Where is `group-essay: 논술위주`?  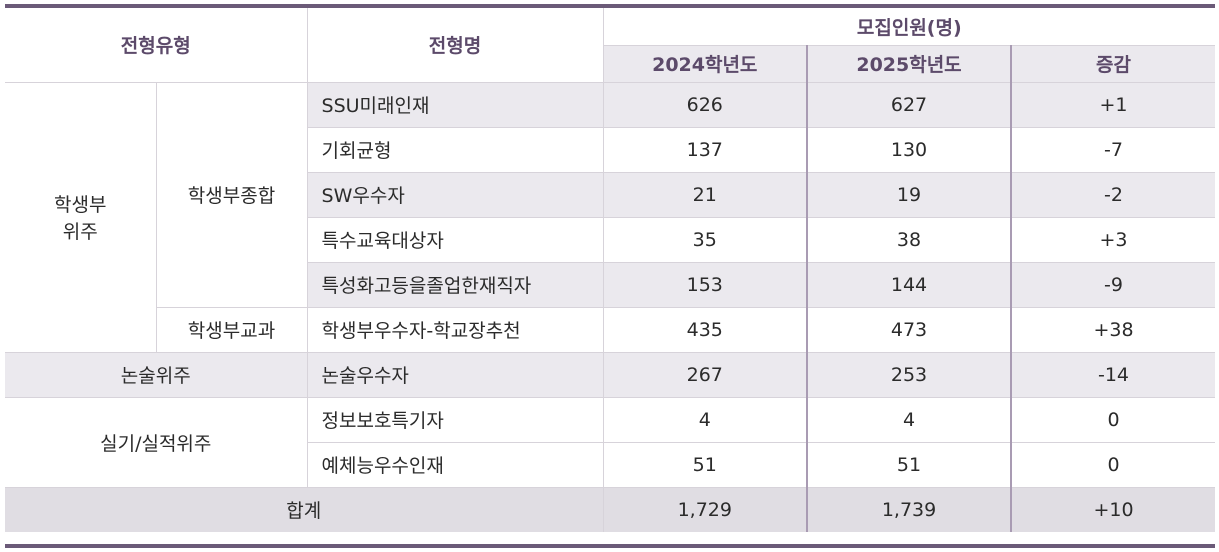
group-essay: 논술위주 is located at coordinates (156, 374).